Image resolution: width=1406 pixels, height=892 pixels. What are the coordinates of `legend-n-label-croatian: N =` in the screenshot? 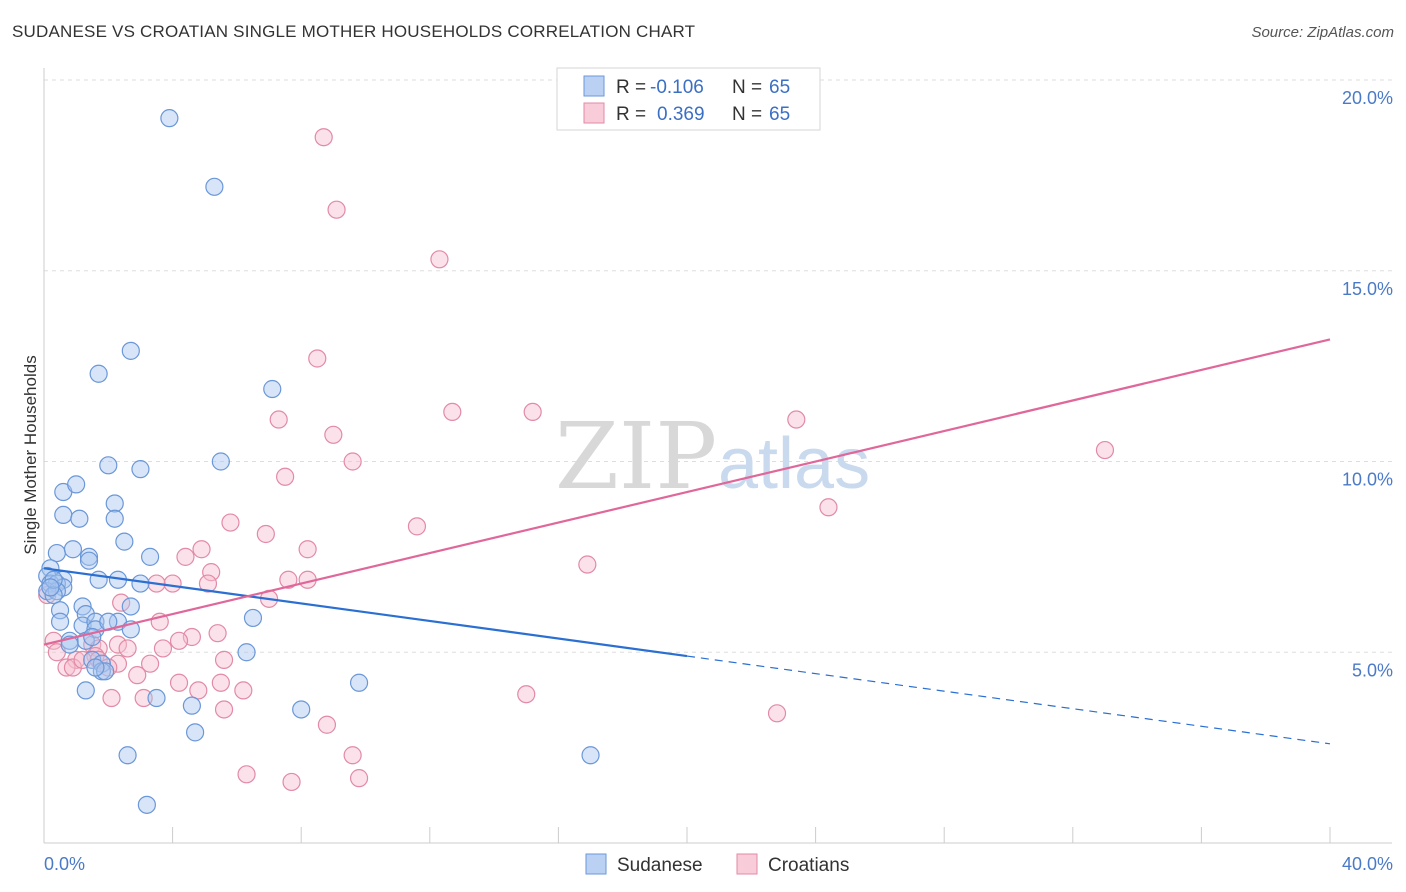 It's located at (747, 114).